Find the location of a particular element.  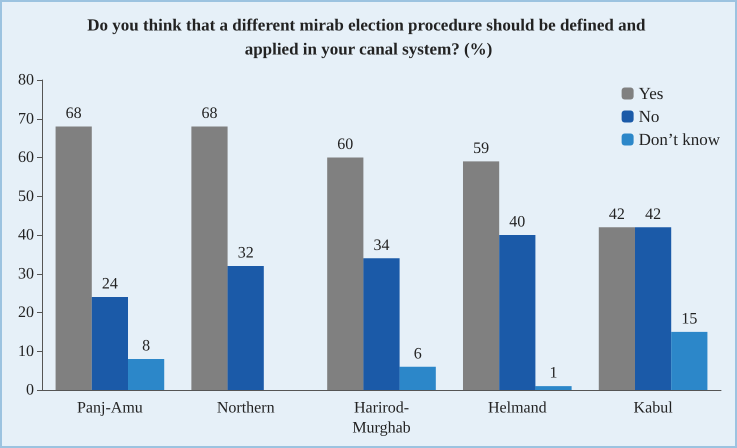

legend-label: No is located at coordinates (649, 116).